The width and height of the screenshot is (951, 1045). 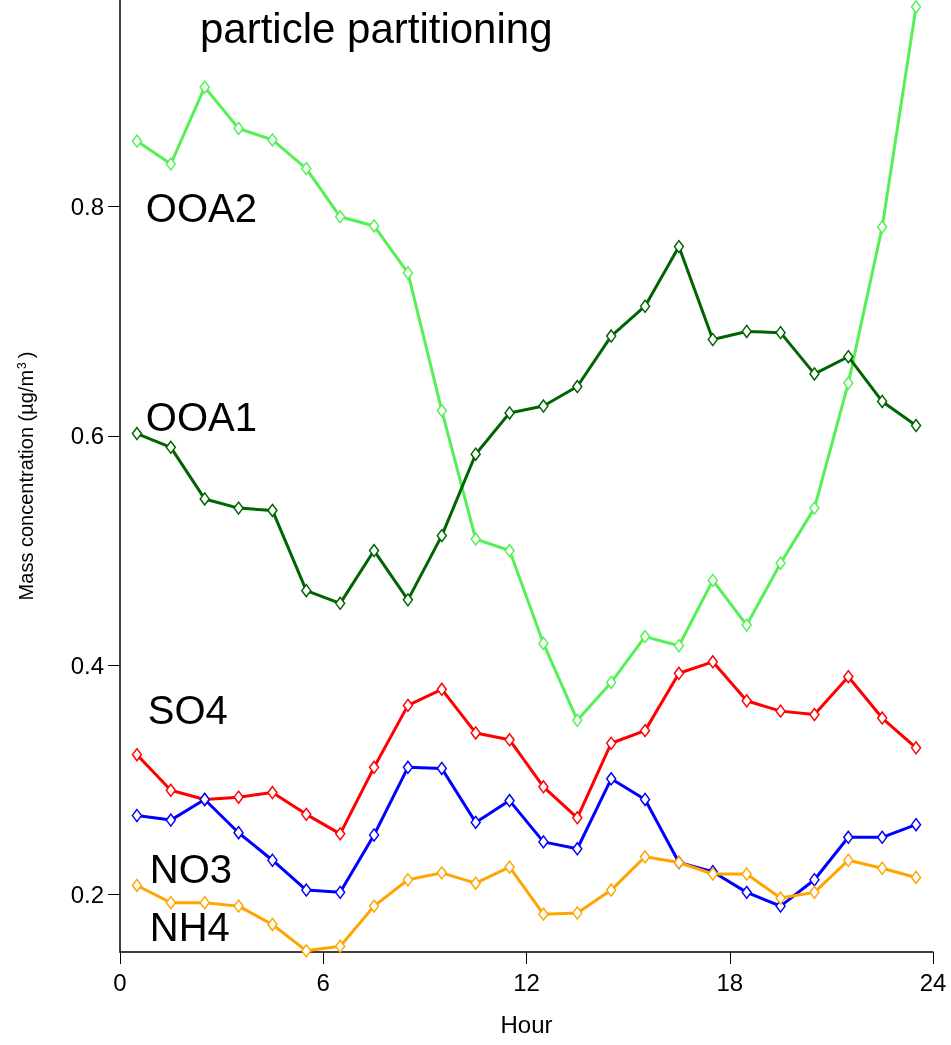 I want to click on series-label: NH4, so click(x=189, y=926).